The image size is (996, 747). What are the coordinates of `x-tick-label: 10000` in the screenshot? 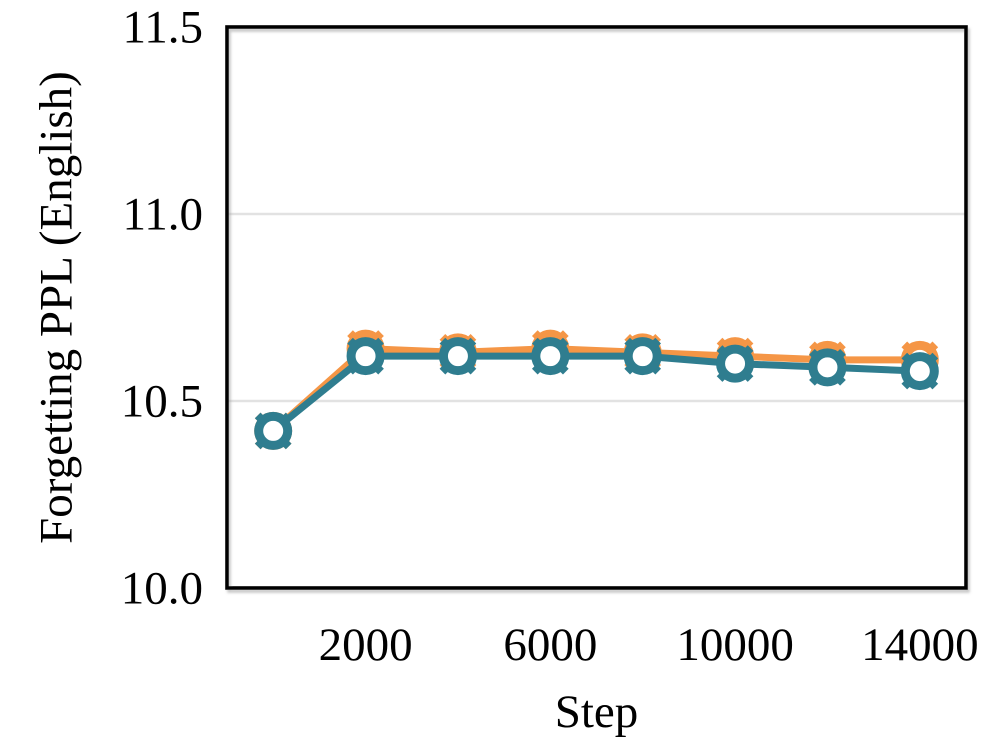 It's located at (735, 645).